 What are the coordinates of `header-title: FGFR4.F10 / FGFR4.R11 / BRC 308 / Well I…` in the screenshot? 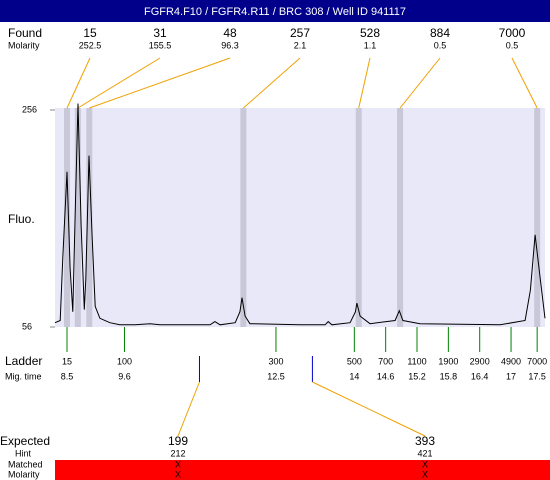 It's located at (275, 12).